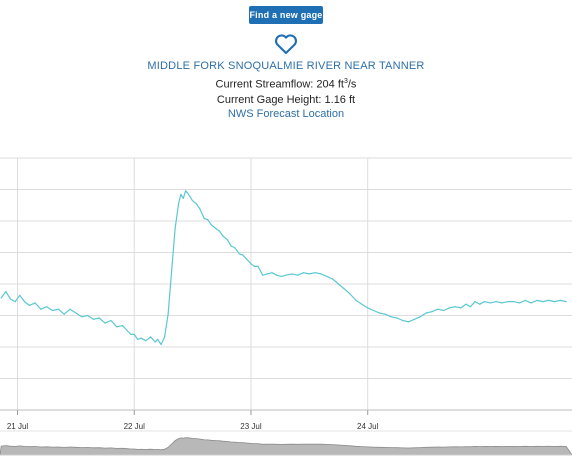 The height and width of the screenshot is (475, 572). Describe the element at coordinates (286, 66) in the screenshot. I see `station-name: MIDDLE FORK SNOQUALMIE RIVER NEAR TANNER` at that location.